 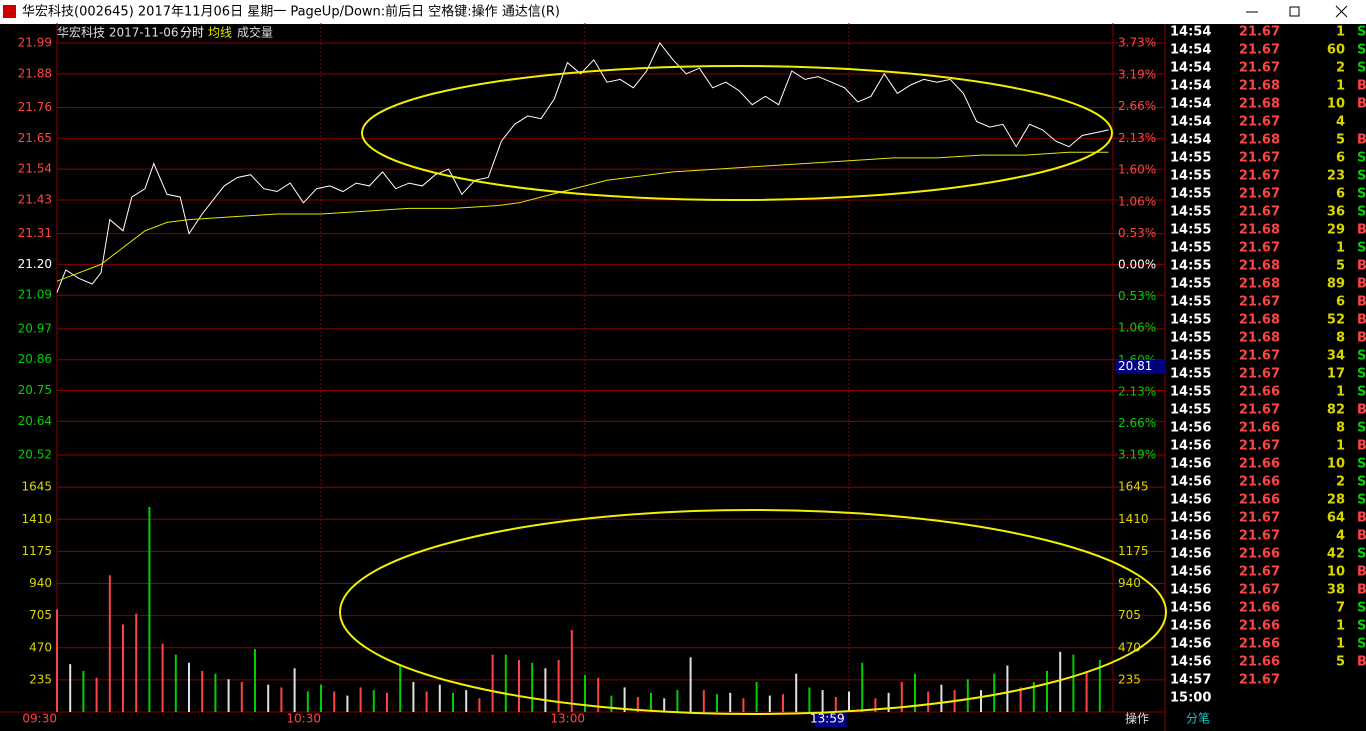 I want to click on trade-volume: 4, so click(x=1340, y=536).